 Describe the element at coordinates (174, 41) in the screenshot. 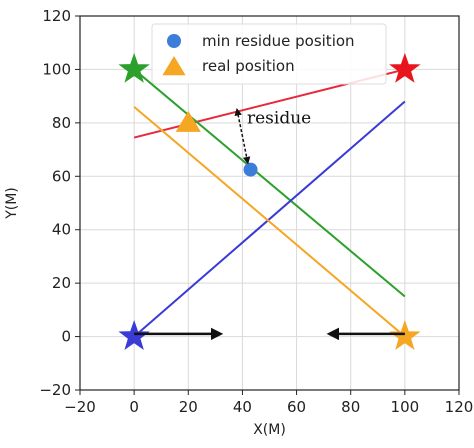

I see `legend-marker-min-residue` at that location.